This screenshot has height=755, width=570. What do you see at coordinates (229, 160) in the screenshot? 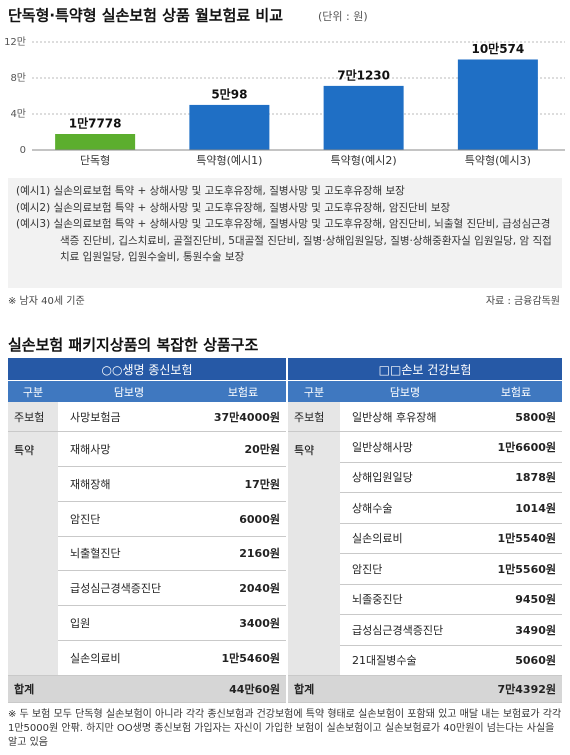
I see `x-tick-label: 특약형(예시1)` at bounding box center [229, 160].